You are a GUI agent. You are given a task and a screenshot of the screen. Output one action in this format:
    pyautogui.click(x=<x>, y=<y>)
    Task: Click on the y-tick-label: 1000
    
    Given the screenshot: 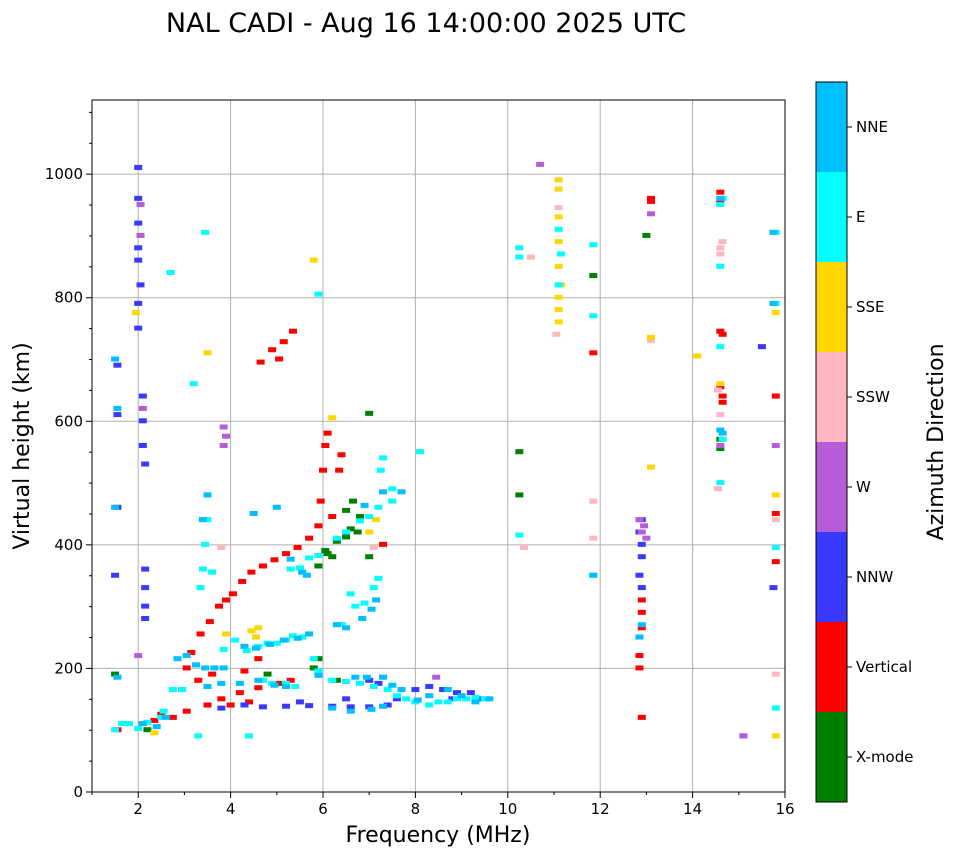 What is the action you would take?
    pyautogui.click(x=64, y=174)
    